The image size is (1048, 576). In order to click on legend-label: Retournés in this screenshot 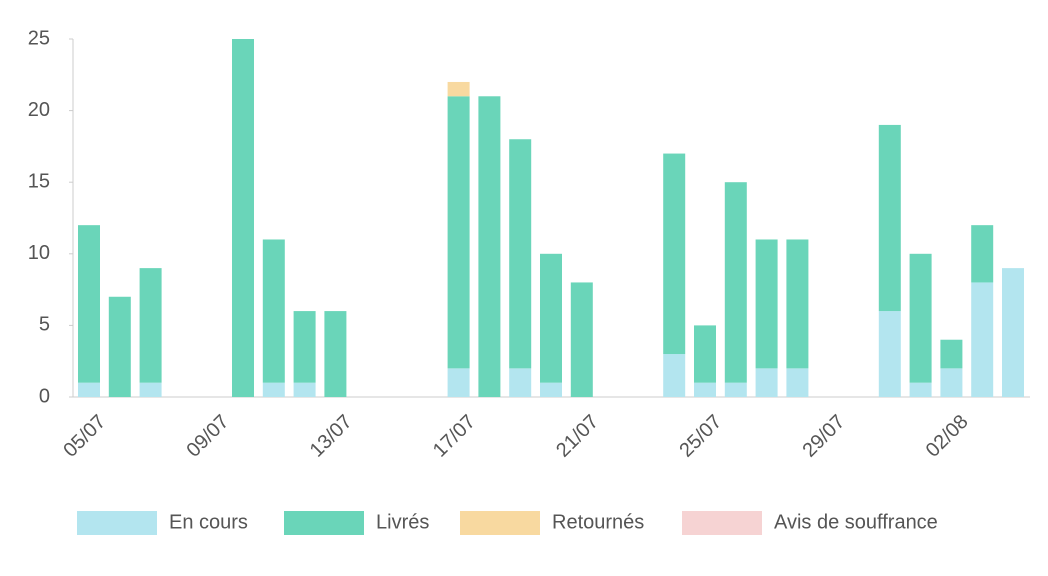, I will do `click(598, 522)`.